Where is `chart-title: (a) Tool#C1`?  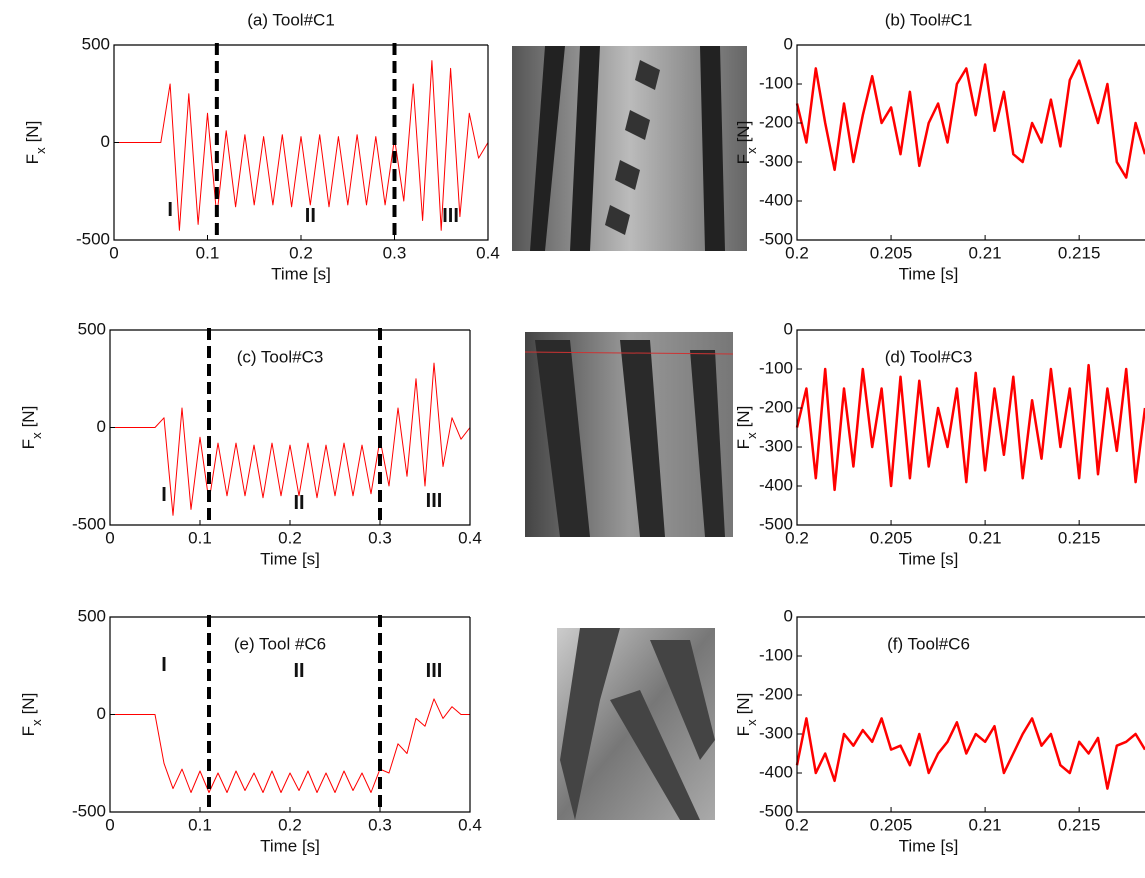
chart-title: (a) Tool#C1 is located at coordinates (291, 19).